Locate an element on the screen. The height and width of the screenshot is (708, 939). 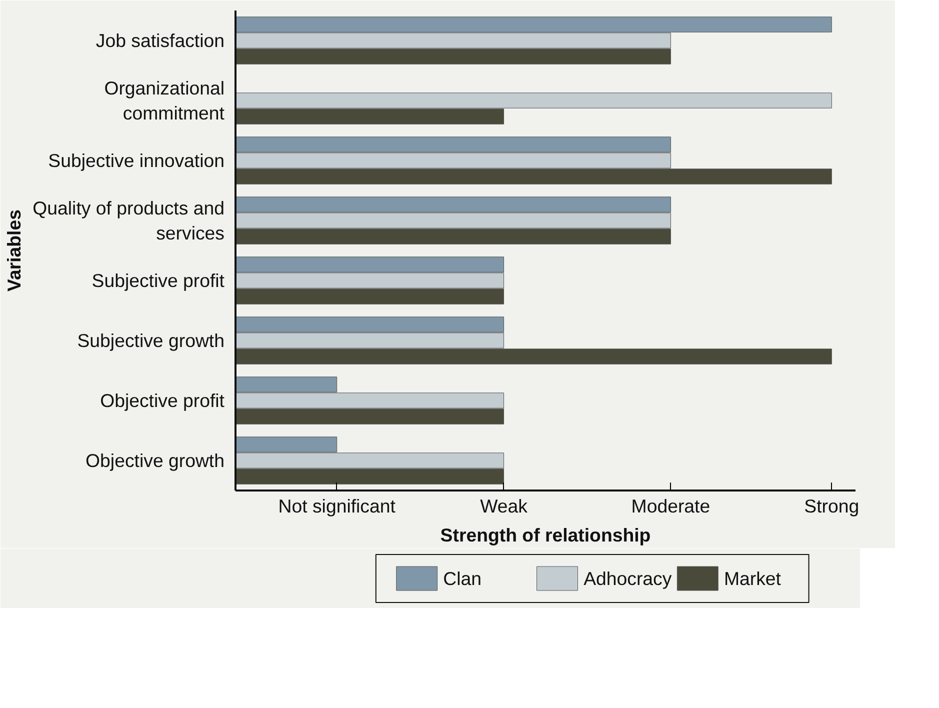
y-tick-label: Subjective profit is located at coordinates (159, 280).